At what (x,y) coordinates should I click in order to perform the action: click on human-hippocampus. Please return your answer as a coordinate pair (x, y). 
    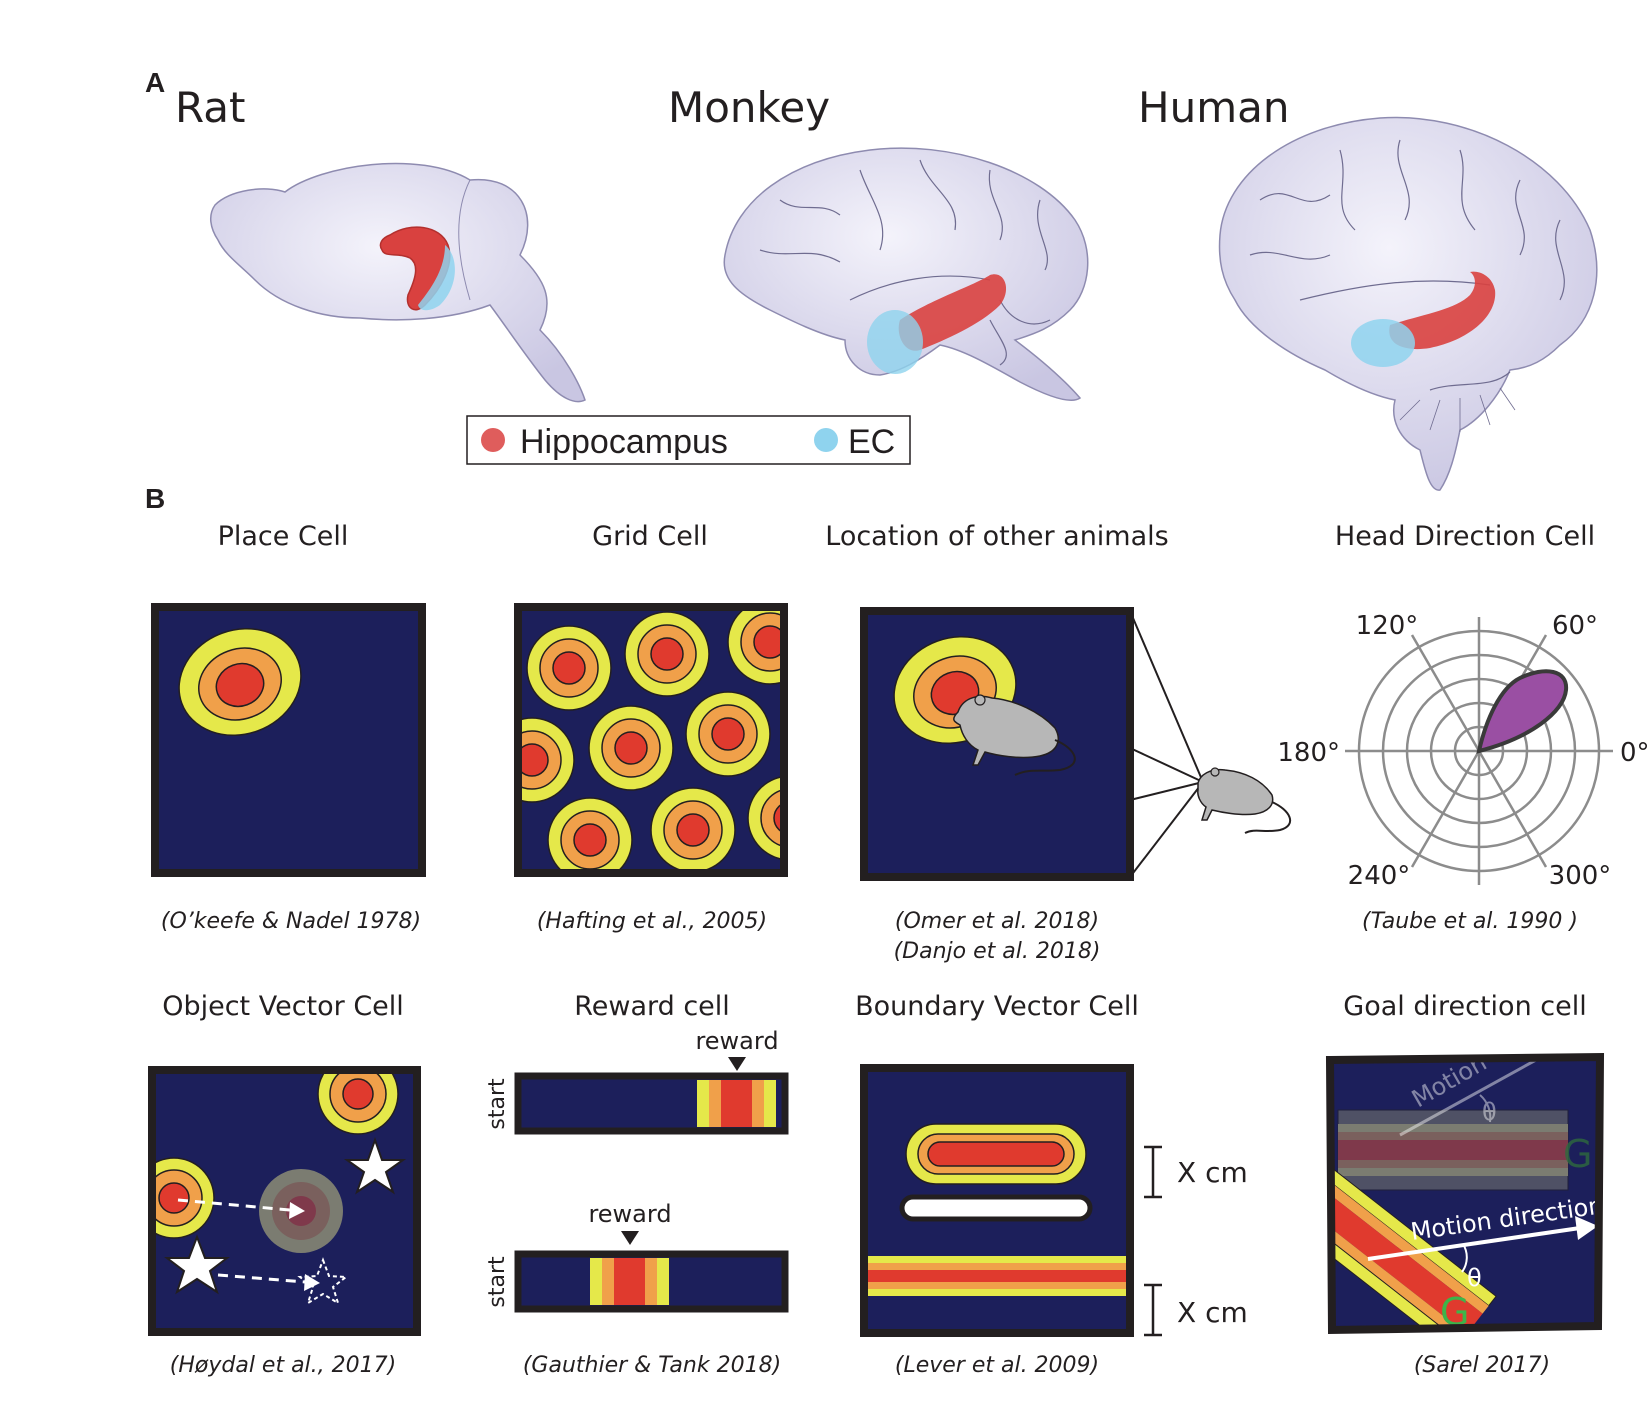
    Looking at the image, I should click on (1423, 319).